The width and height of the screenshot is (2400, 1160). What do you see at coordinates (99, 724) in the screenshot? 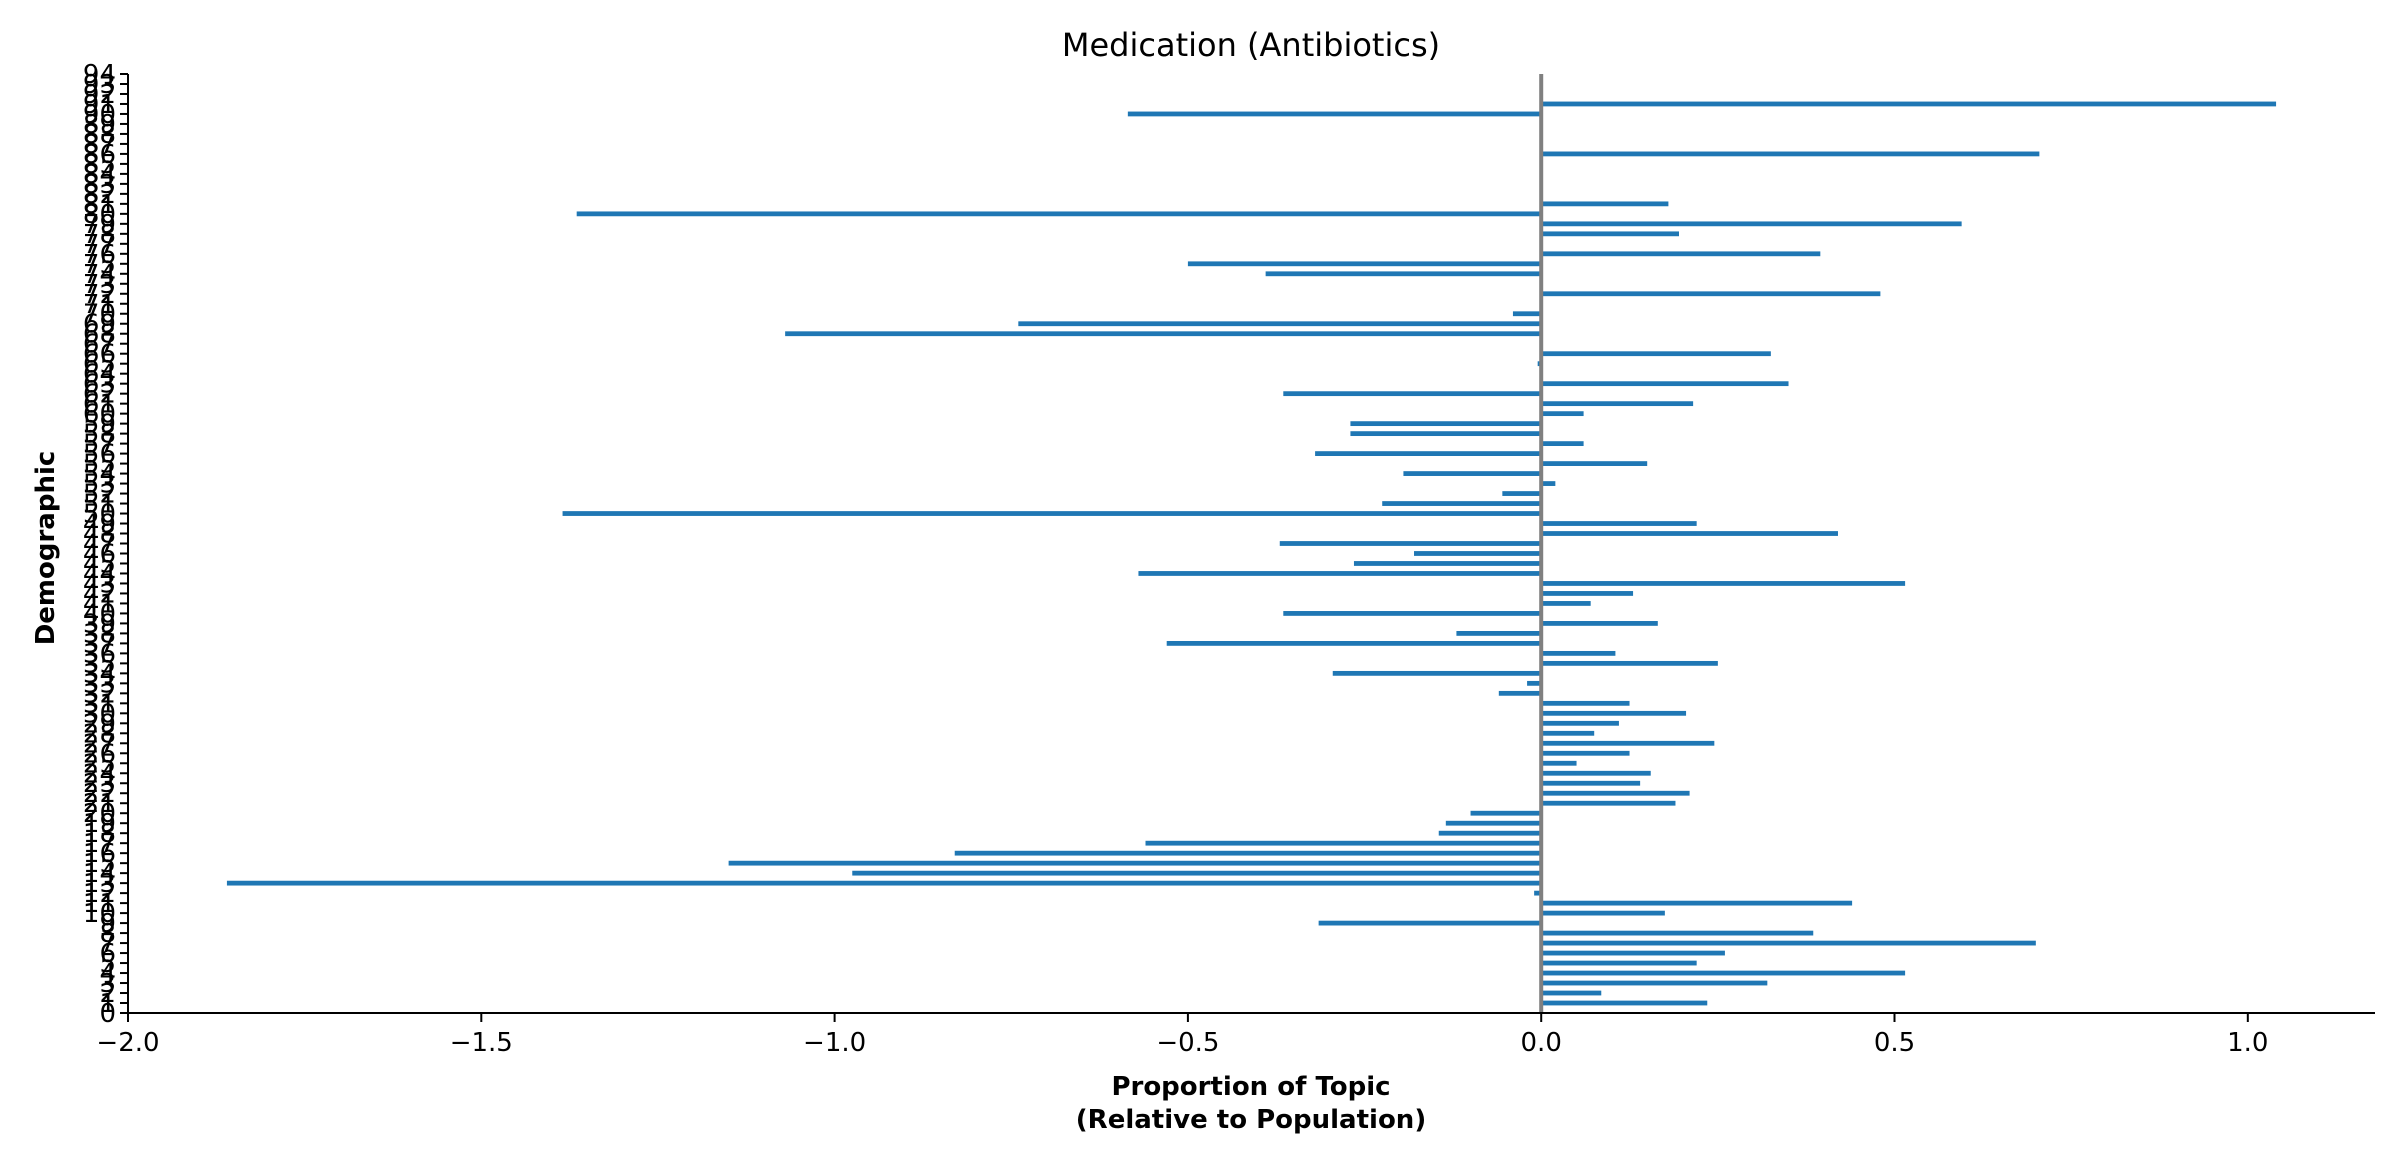
I see `y-tick-label: 29` at bounding box center [99, 724].